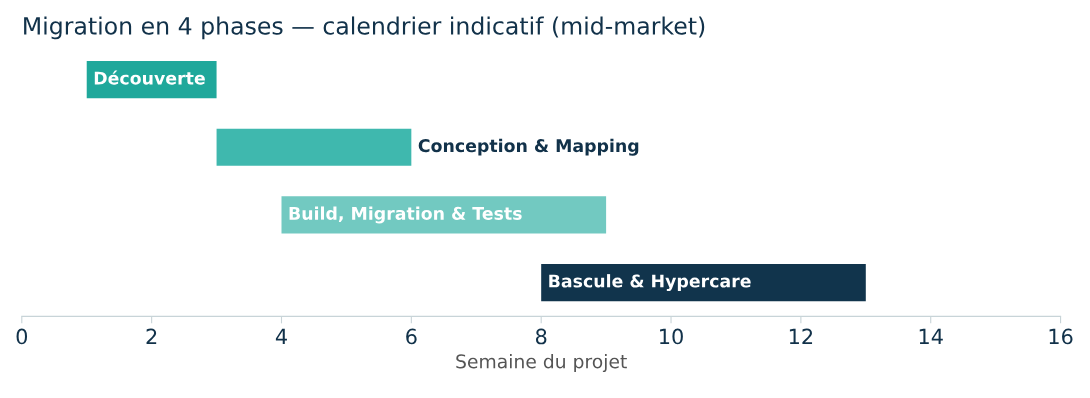 The width and height of the screenshot is (1090, 398). Describe the element at coordinates (650, 283) in the screenshot. I see `y-tick-label: Bascule & Hypercare` at that location.